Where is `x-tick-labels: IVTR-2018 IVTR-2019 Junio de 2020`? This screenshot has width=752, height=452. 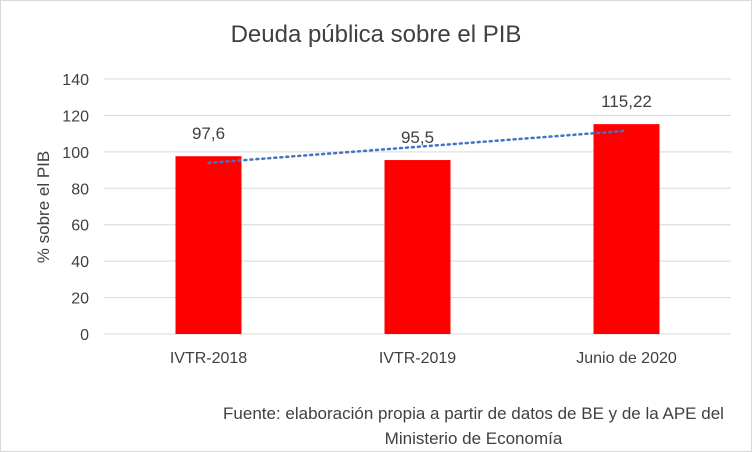 x-tick-labels: IVTR-2018 IVTR-2019 Junio de 2020 is located at coordinates (423, 358).